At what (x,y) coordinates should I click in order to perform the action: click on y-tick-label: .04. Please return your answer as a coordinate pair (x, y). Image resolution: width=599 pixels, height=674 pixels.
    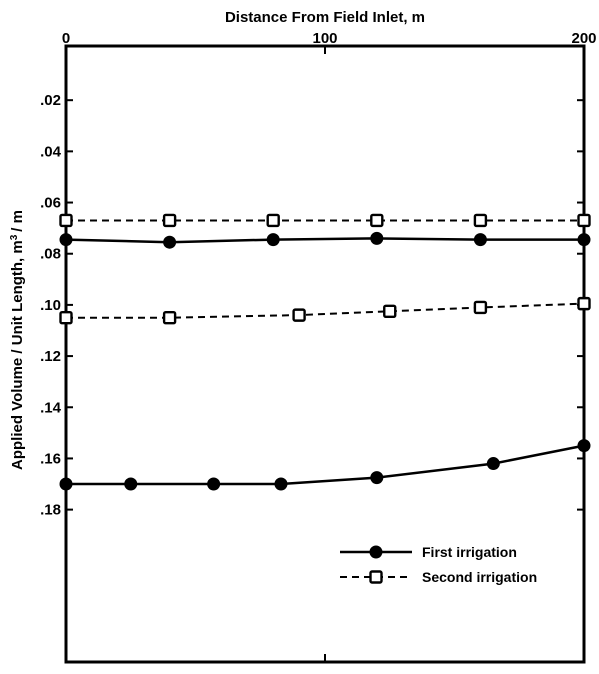
    Looking at the image, I should click on (51, 151).